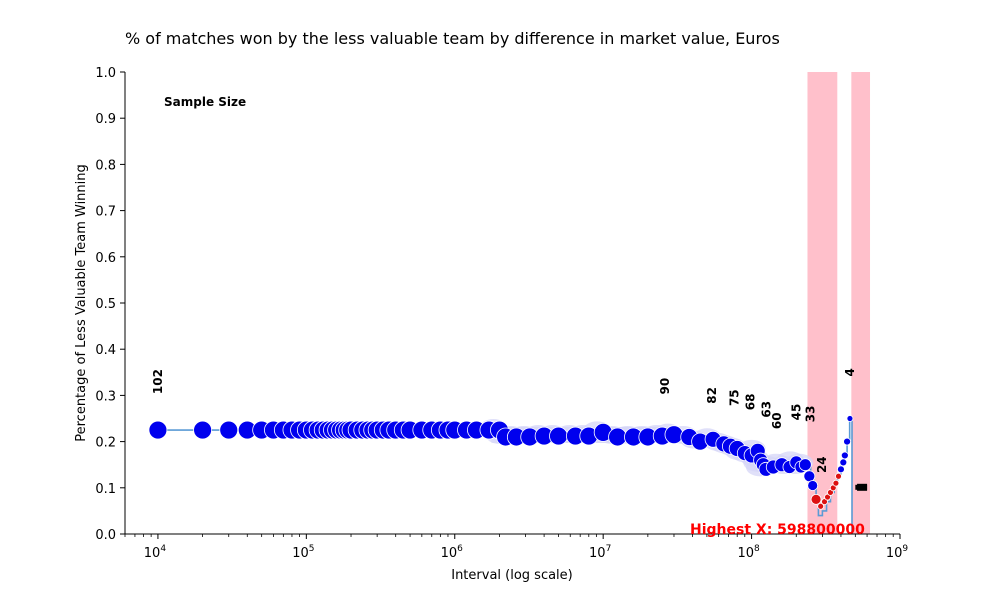 Image resolution: width=1000 pixels, height=600 pixels. What do you see at coordinates (452, 552) in the screenshot?
I see `x-tick-label: 10⁶` at bounding box center [452, 552].